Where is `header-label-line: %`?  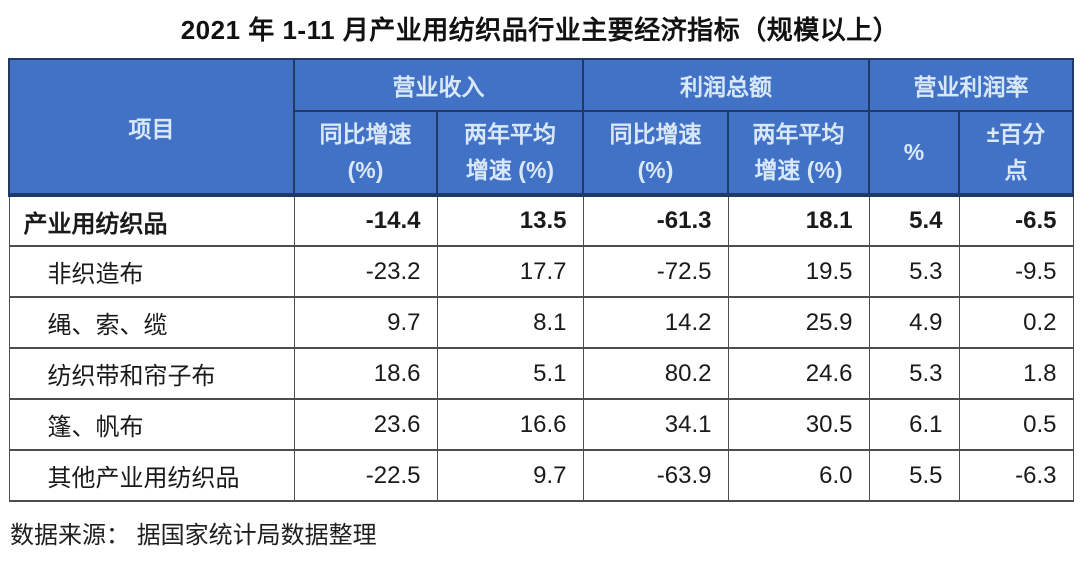
header-label-line: % is located at coordinates (914, 151).